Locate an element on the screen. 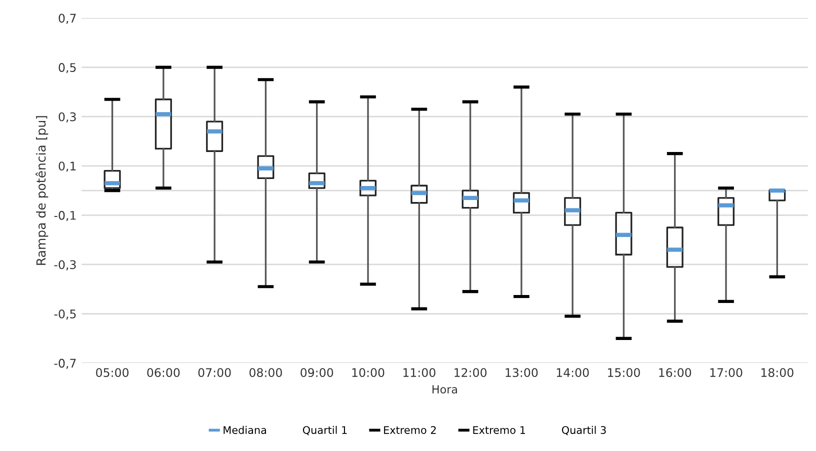  text: Mediana is located at coordinates (245, 430).